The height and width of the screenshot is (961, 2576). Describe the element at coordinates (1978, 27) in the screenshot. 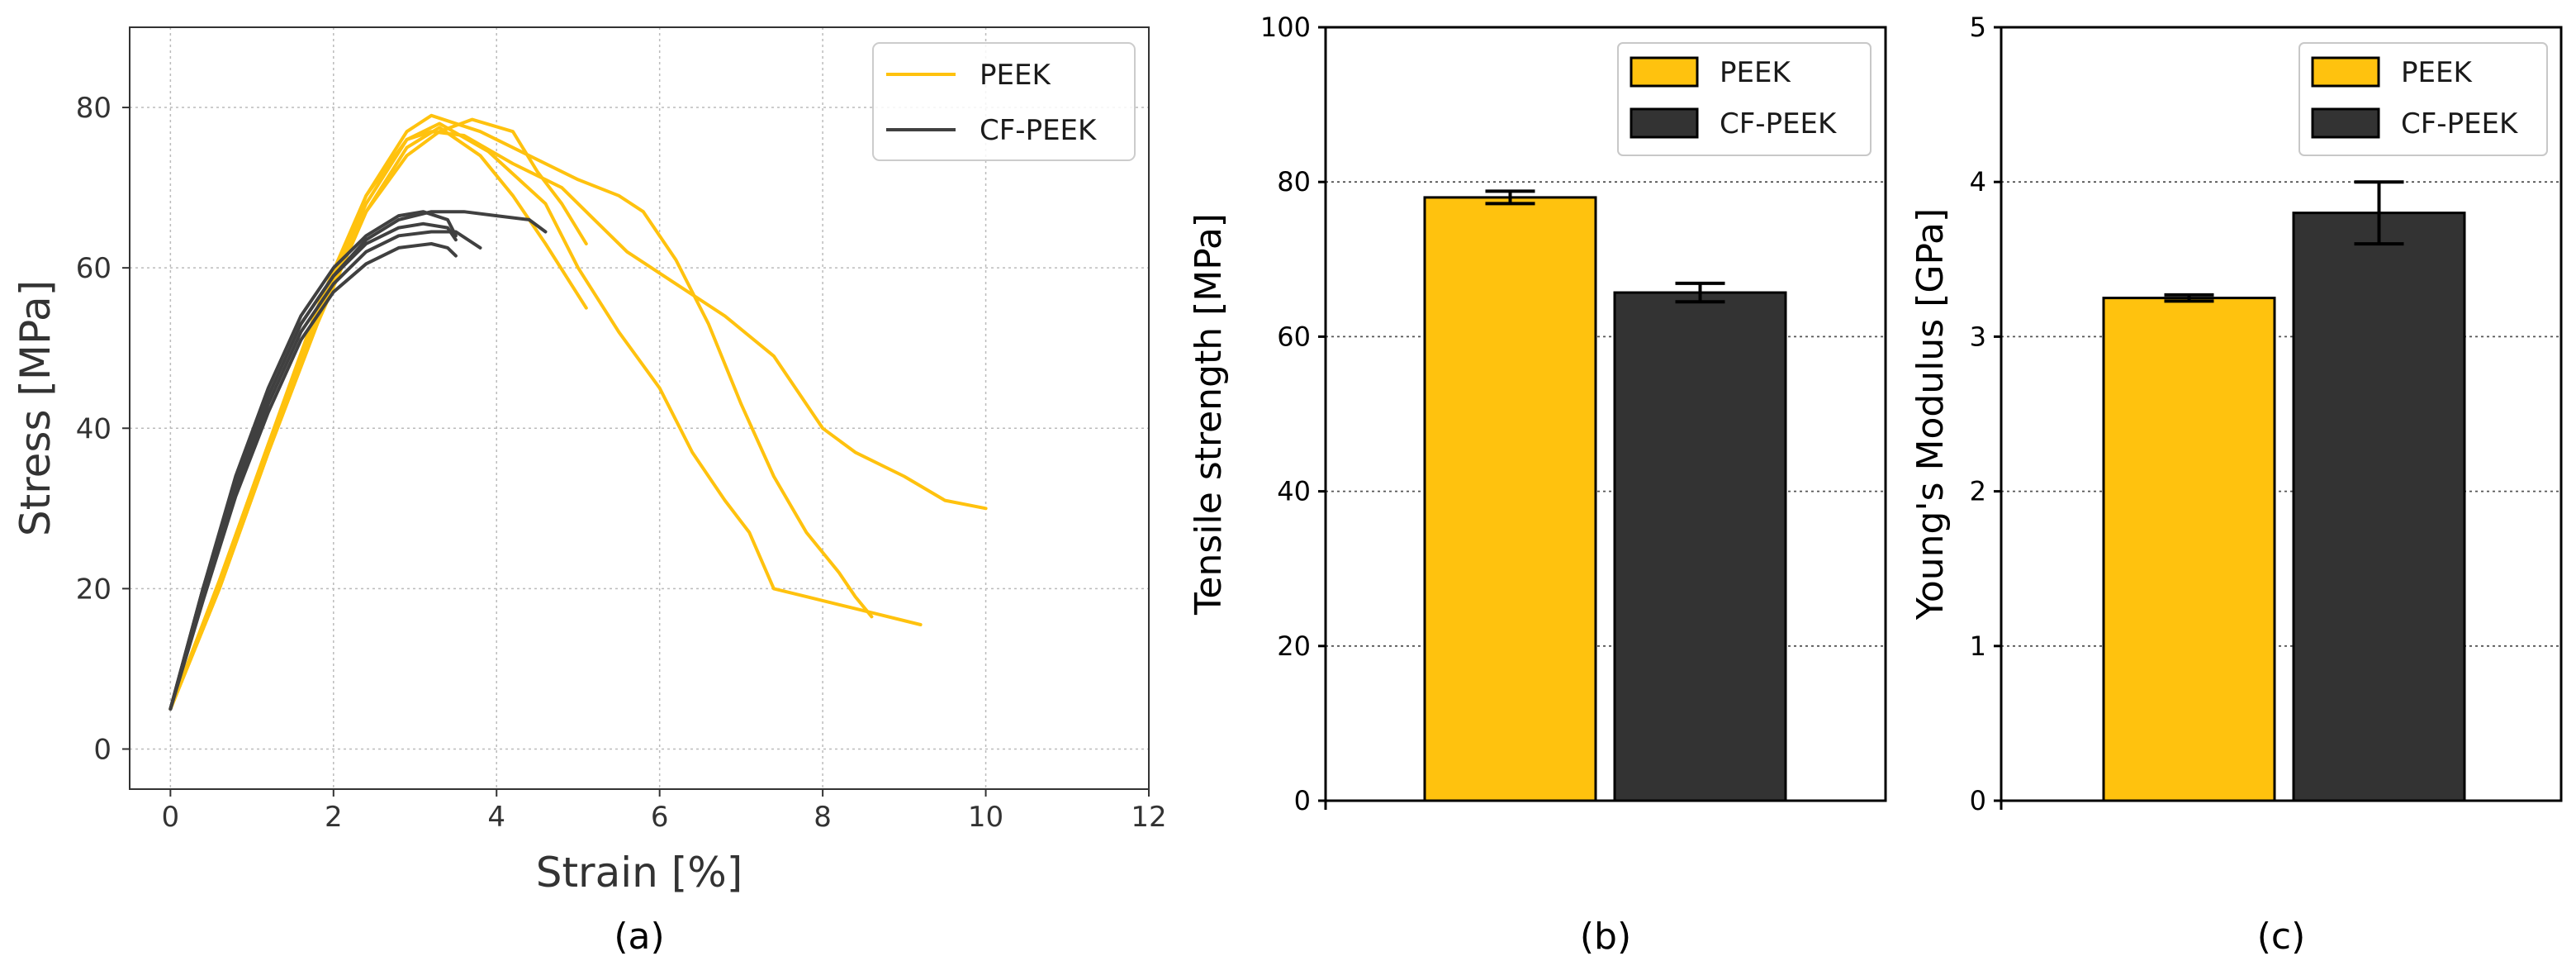

I see `y-tick-label: 5` at that location.